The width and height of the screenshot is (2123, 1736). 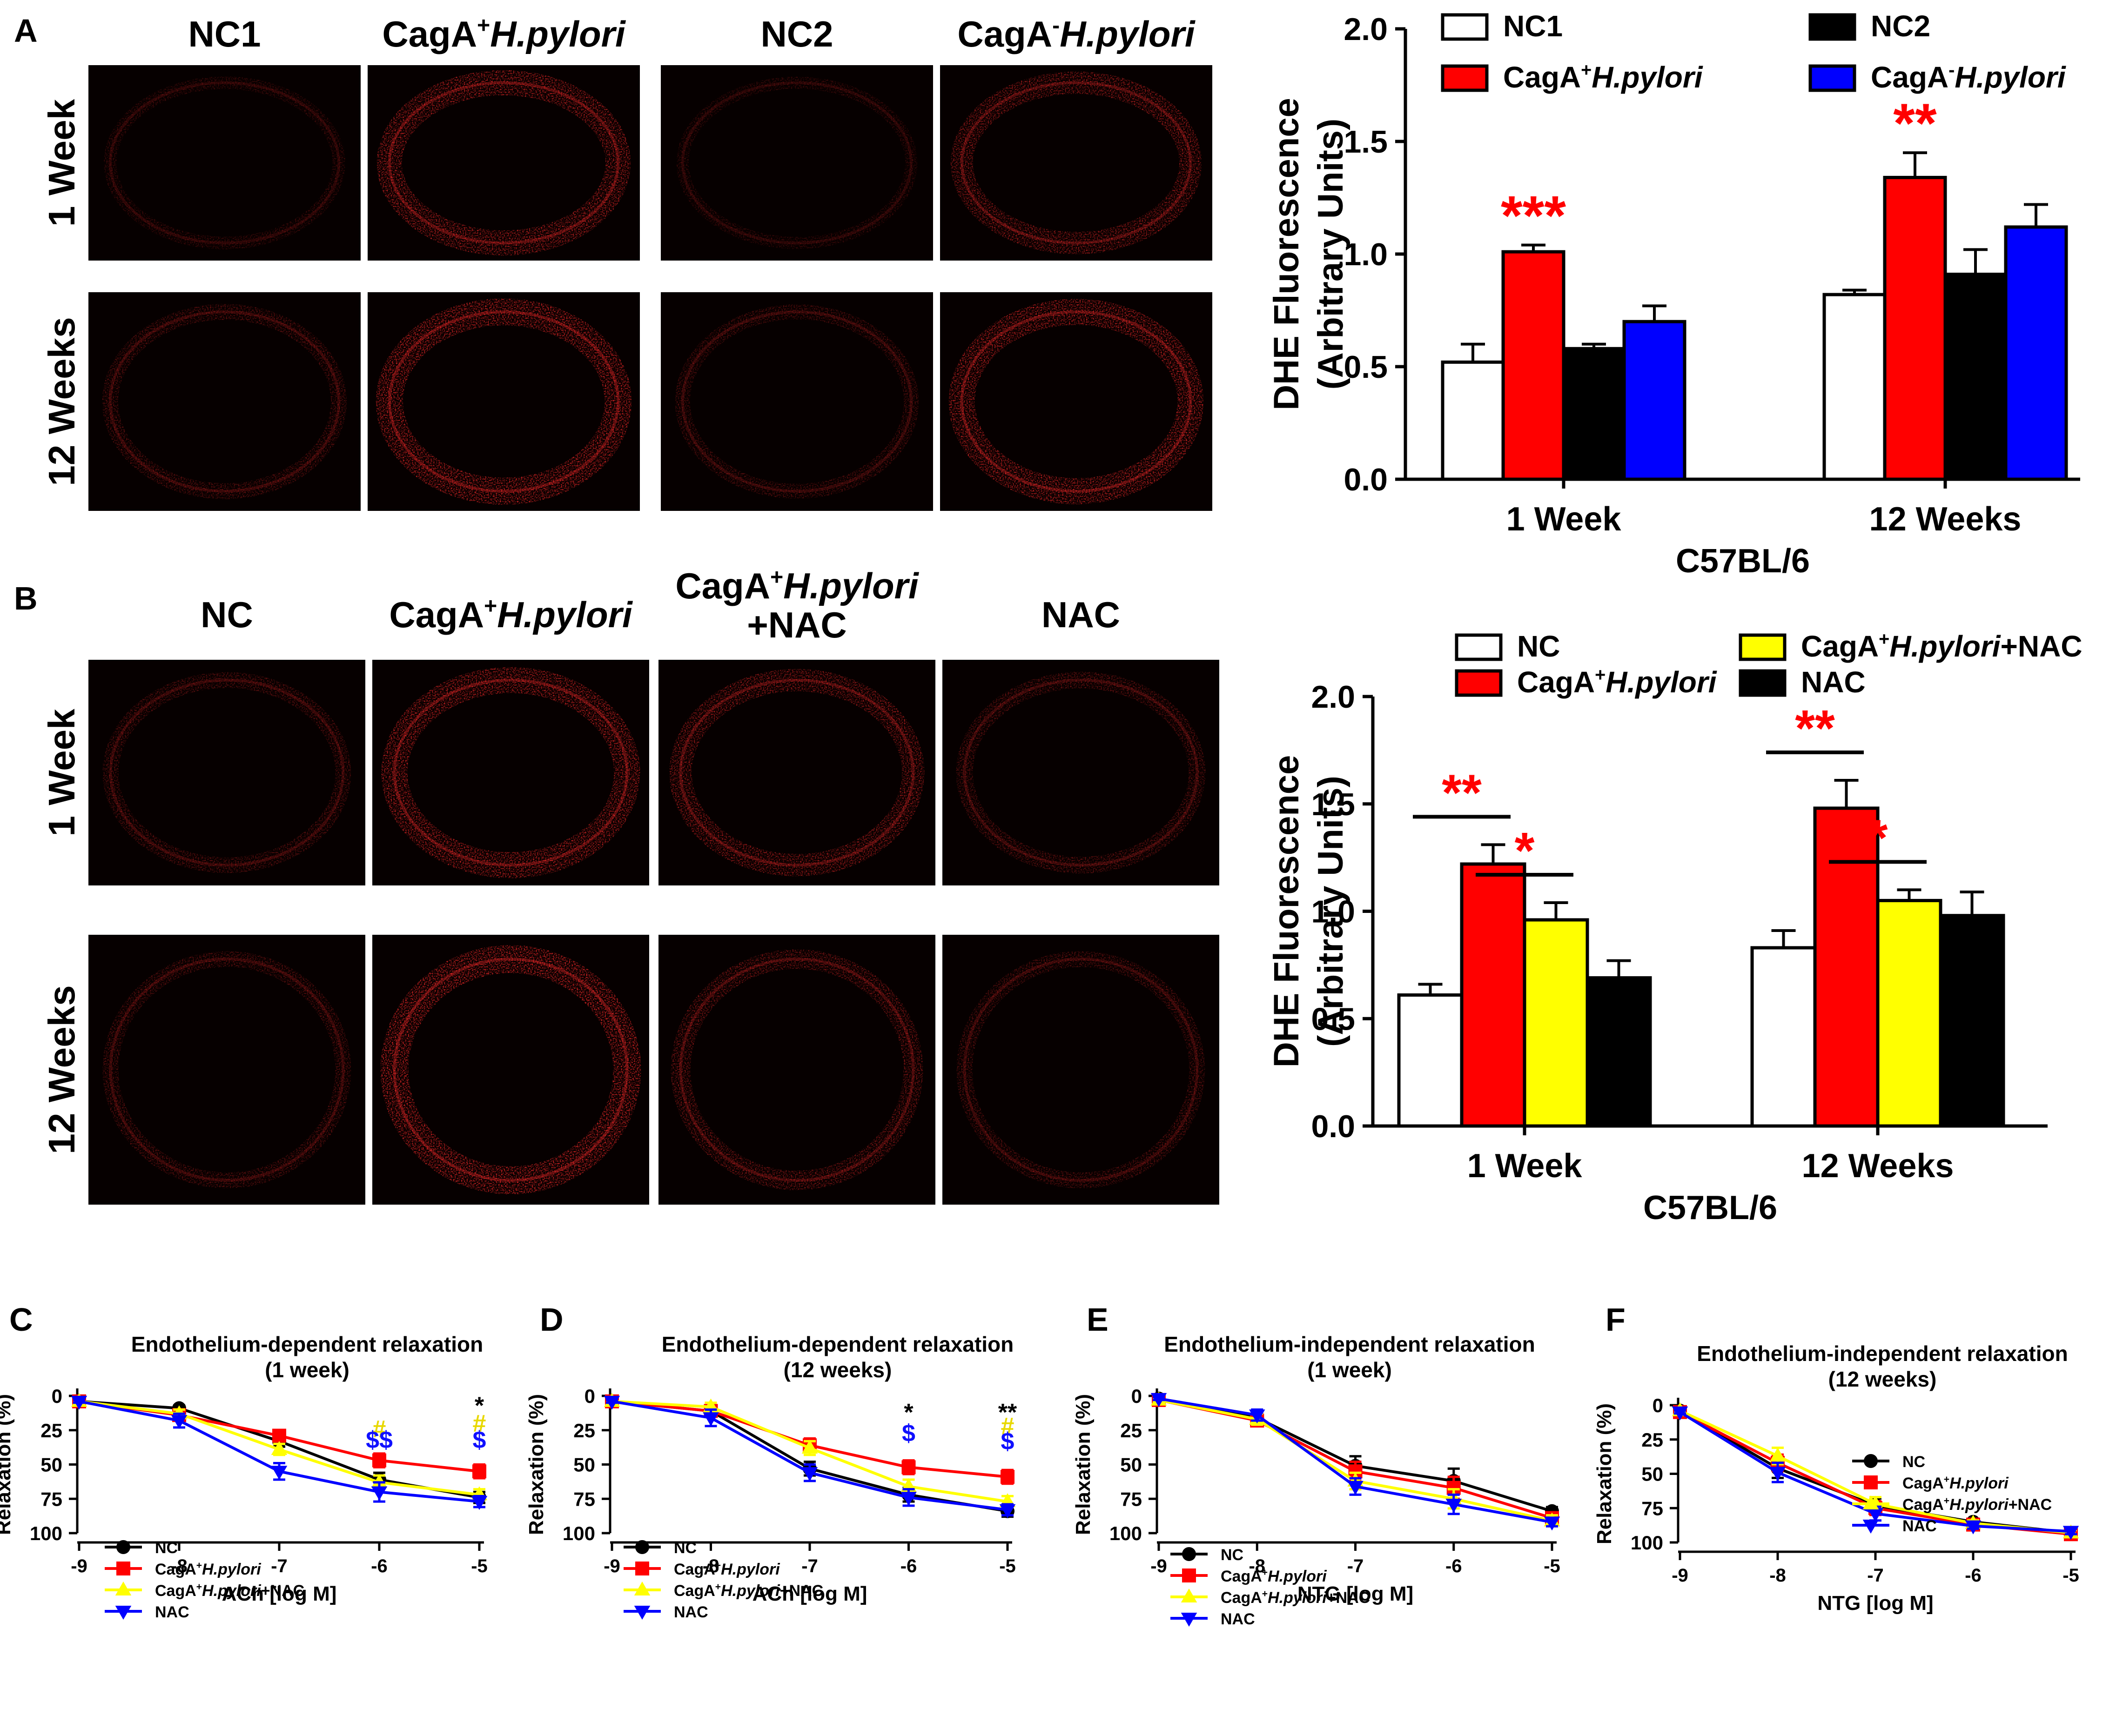 What do you see at coordinates (1076, 33) in the screenshot?
I see `micro-column-header: CagA-H.pylori` at bounding box center [1076, 33].